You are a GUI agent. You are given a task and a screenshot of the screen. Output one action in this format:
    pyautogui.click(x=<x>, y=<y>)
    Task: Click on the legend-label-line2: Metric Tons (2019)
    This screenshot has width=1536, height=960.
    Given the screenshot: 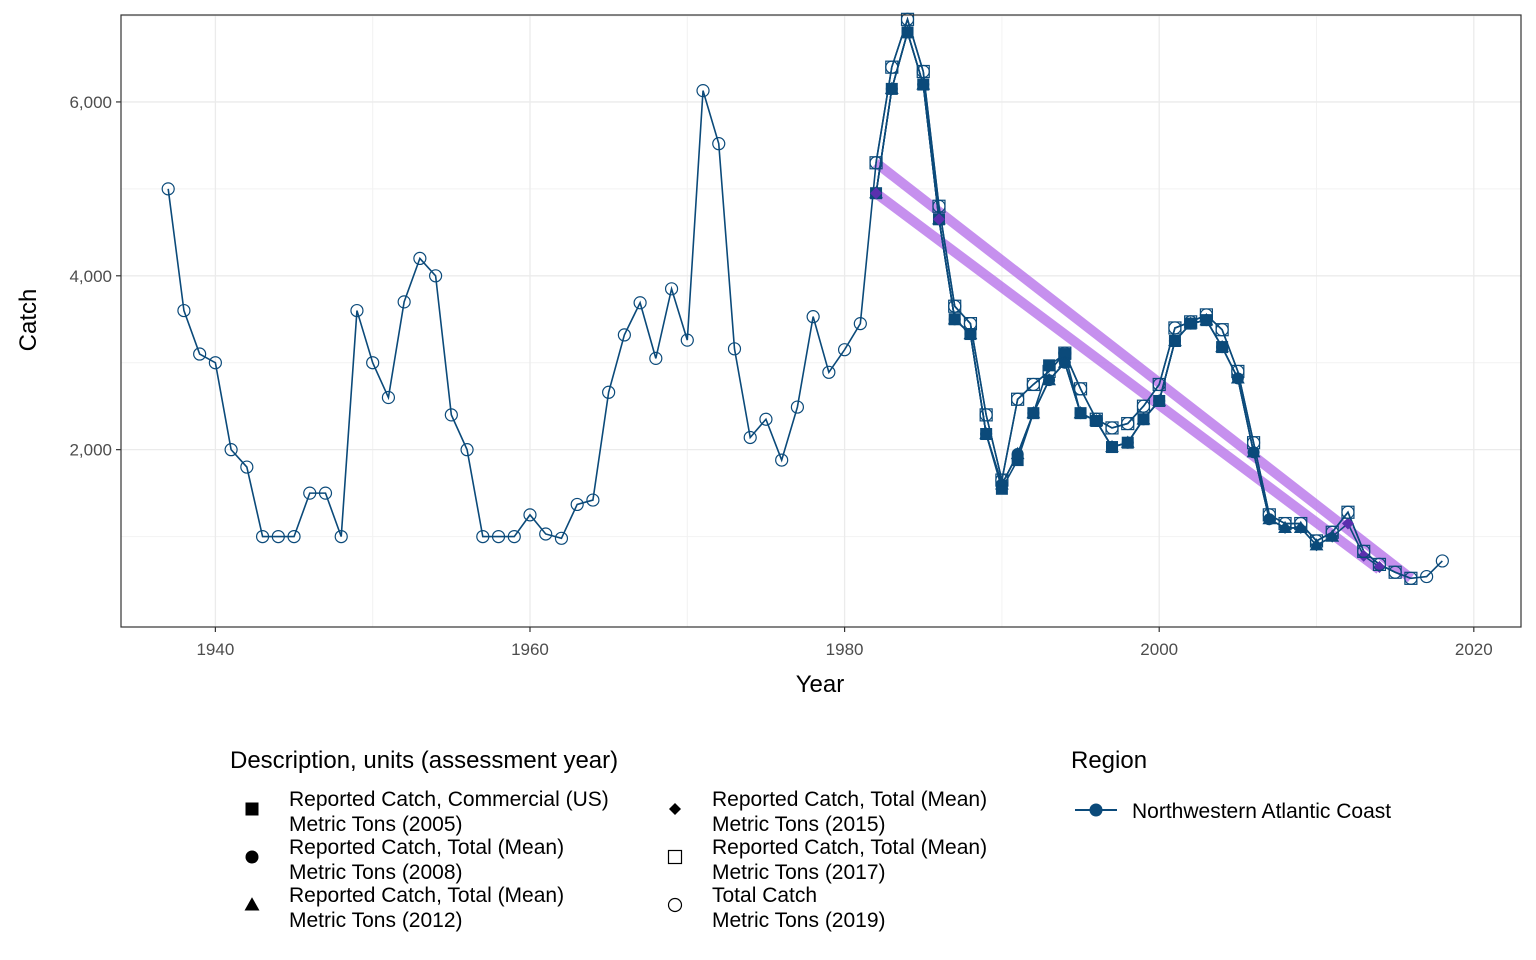 What is the action you would take?
    pyautogui.click(x=799, y=920)
    